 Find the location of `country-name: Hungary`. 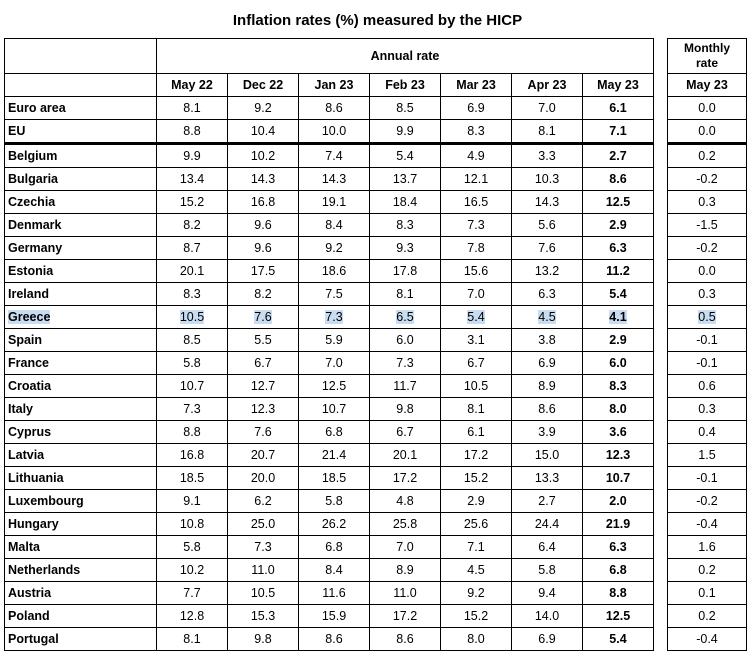

country-name: Hungary is located at coordinates (33, 524).